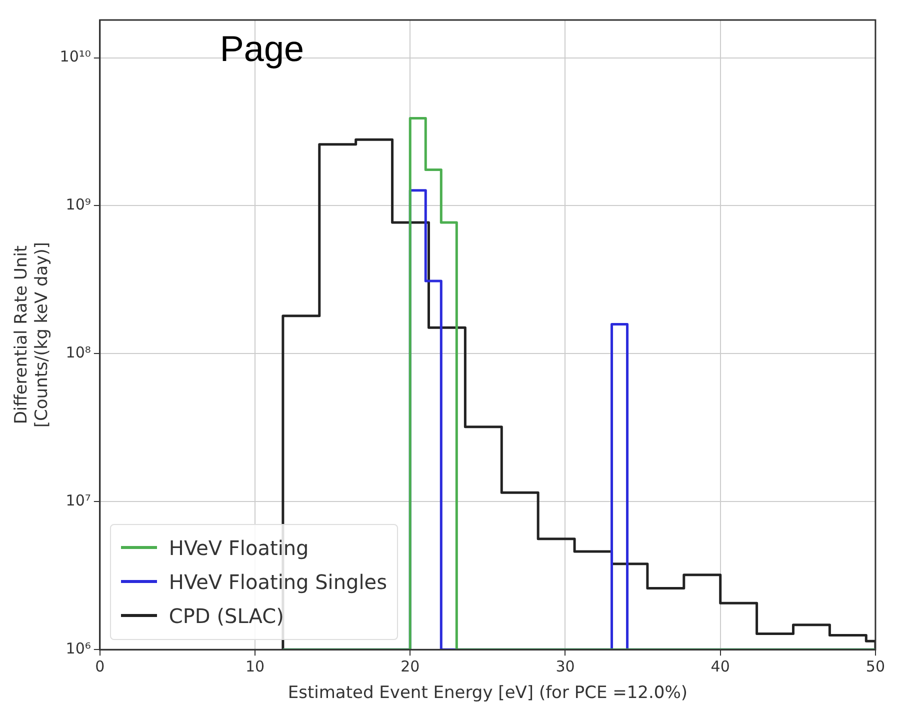  What do you see at coordinates (876, 666) in the screenshot?
I see `x-tick-label: 50` at bounding box center [876, 666].